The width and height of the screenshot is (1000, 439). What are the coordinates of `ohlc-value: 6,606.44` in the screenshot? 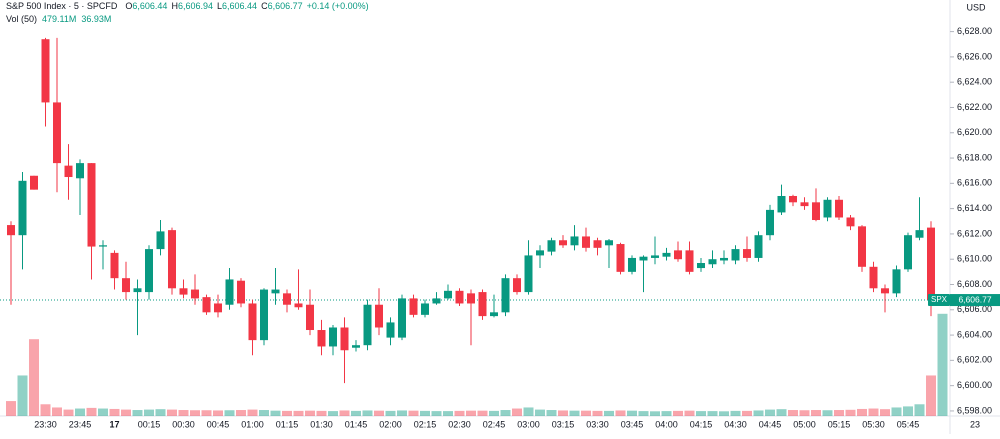 It's located at (149, 6).